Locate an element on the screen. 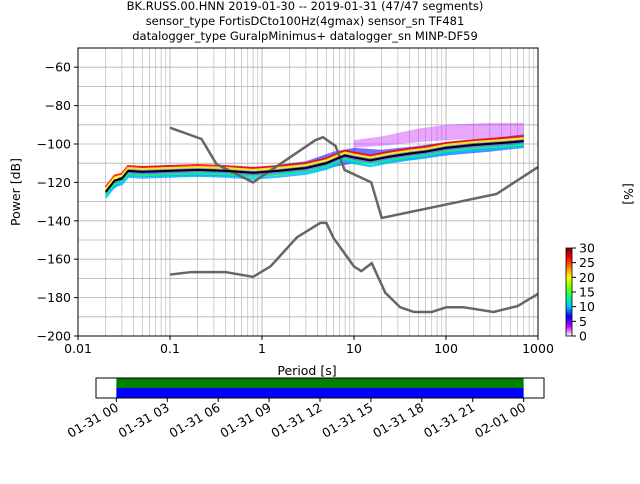 Image resolution: width=640 pixels, height=484 pixels. timeline-tick-label: 01-31 03 is located at coordinates (144, 420).